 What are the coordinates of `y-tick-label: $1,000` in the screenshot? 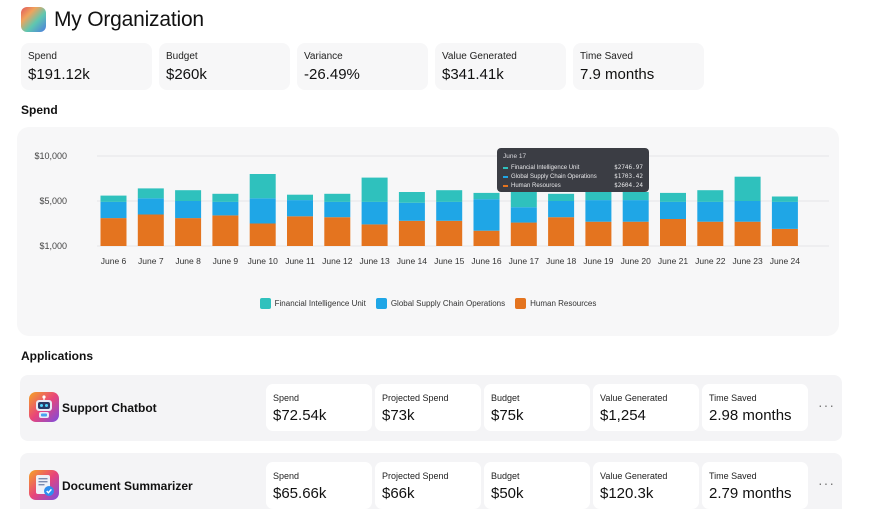 It's located at (53, 246).